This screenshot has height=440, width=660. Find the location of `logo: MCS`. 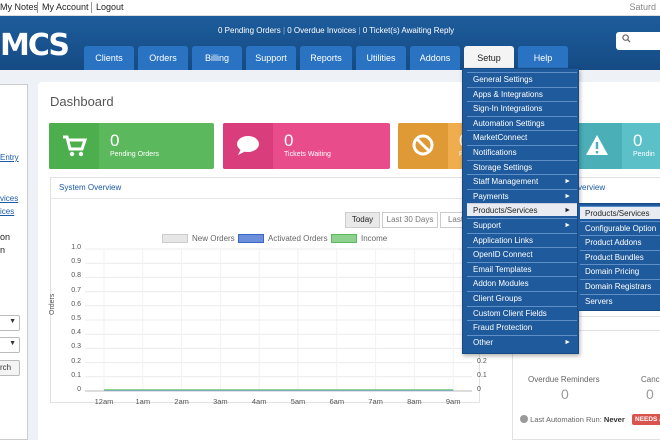

logo: MCS is located at coordinates (35, 45).